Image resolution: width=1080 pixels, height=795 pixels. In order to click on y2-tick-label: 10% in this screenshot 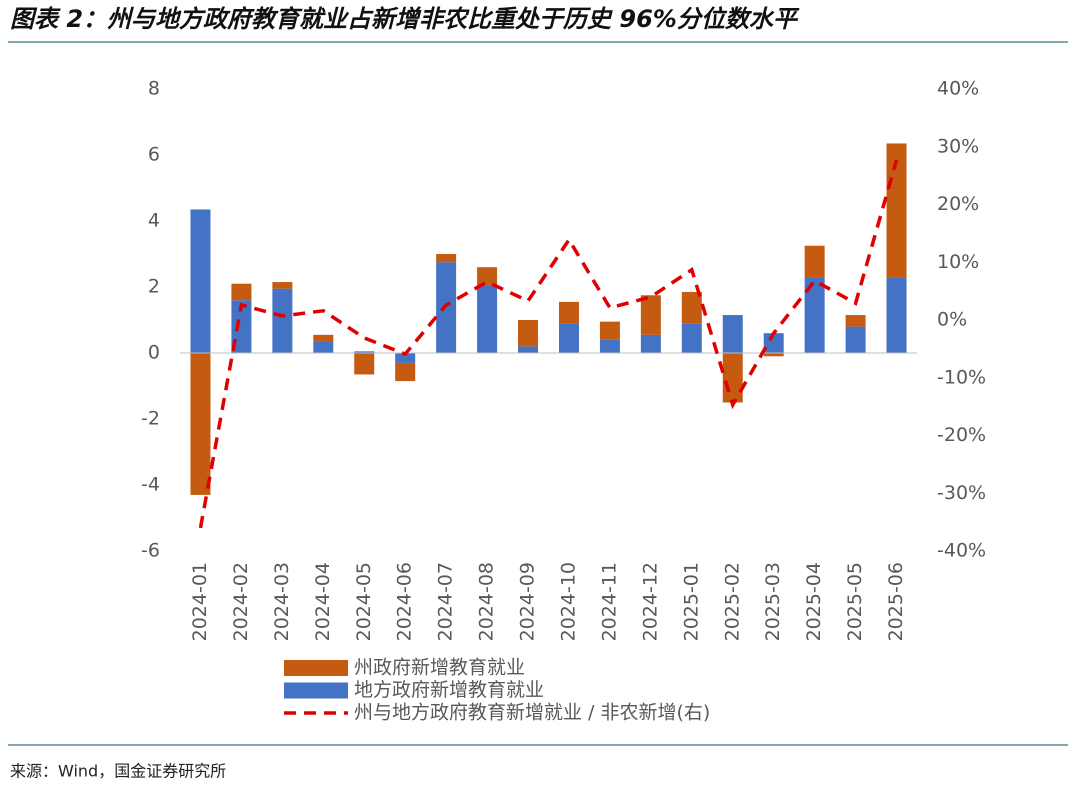, I will do `click(958, 262)`.